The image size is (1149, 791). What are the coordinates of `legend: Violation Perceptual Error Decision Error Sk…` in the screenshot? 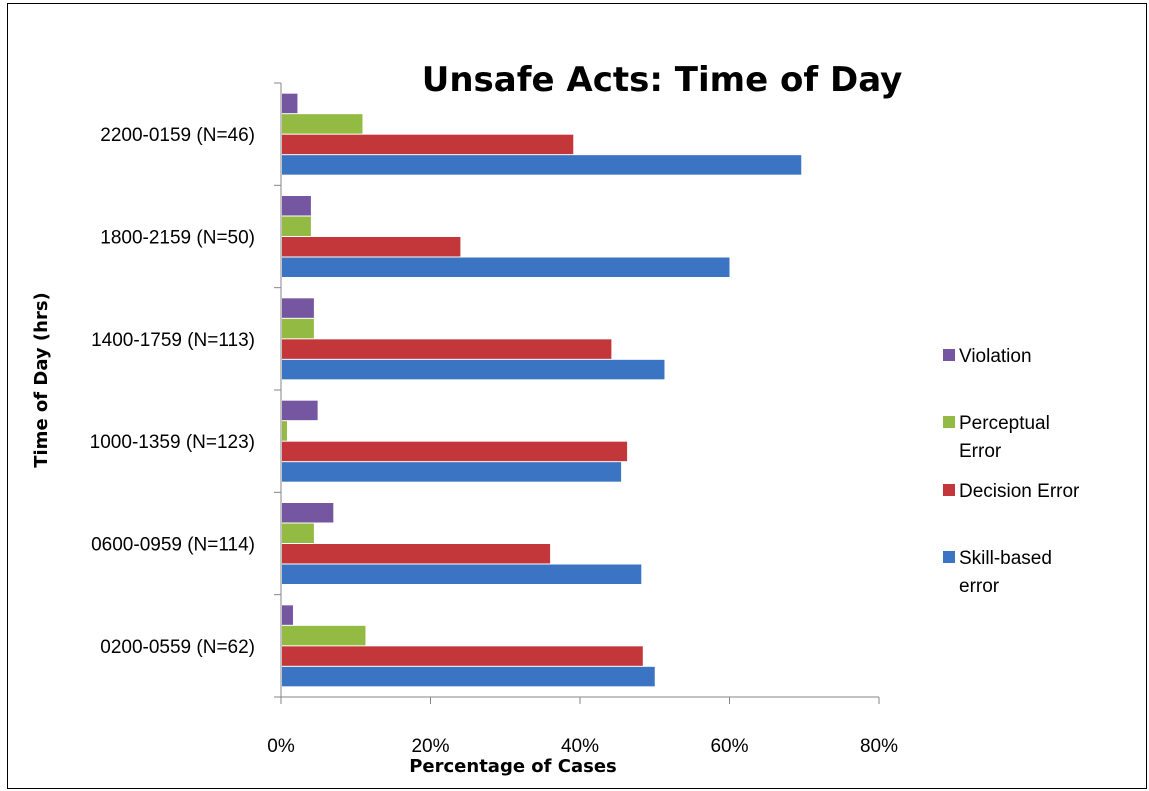 It's located at (1011, 471).